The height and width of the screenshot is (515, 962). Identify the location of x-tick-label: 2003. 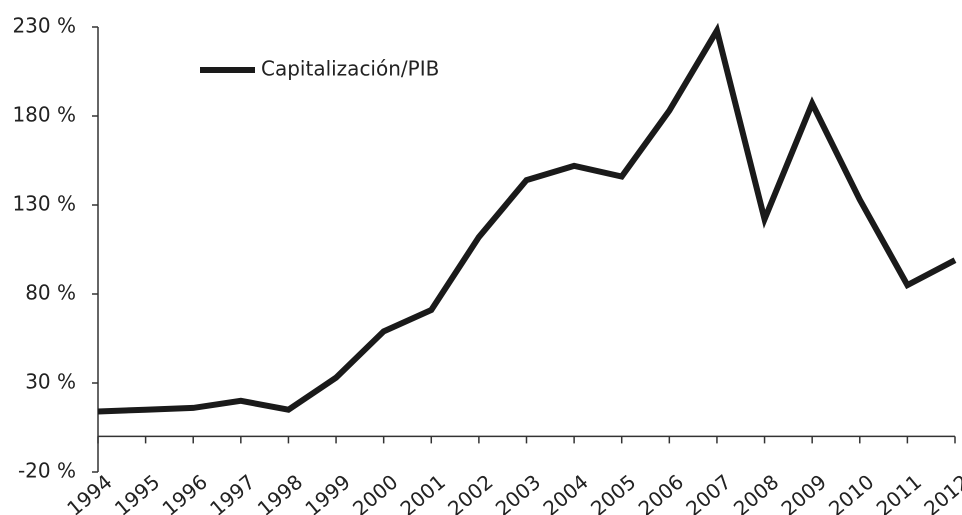
(518, 492).